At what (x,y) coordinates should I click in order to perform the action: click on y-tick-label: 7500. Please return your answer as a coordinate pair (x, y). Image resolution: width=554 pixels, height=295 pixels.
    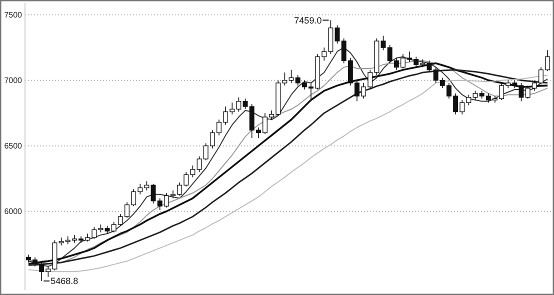
    Looking at the image, I should click on (13, 15).